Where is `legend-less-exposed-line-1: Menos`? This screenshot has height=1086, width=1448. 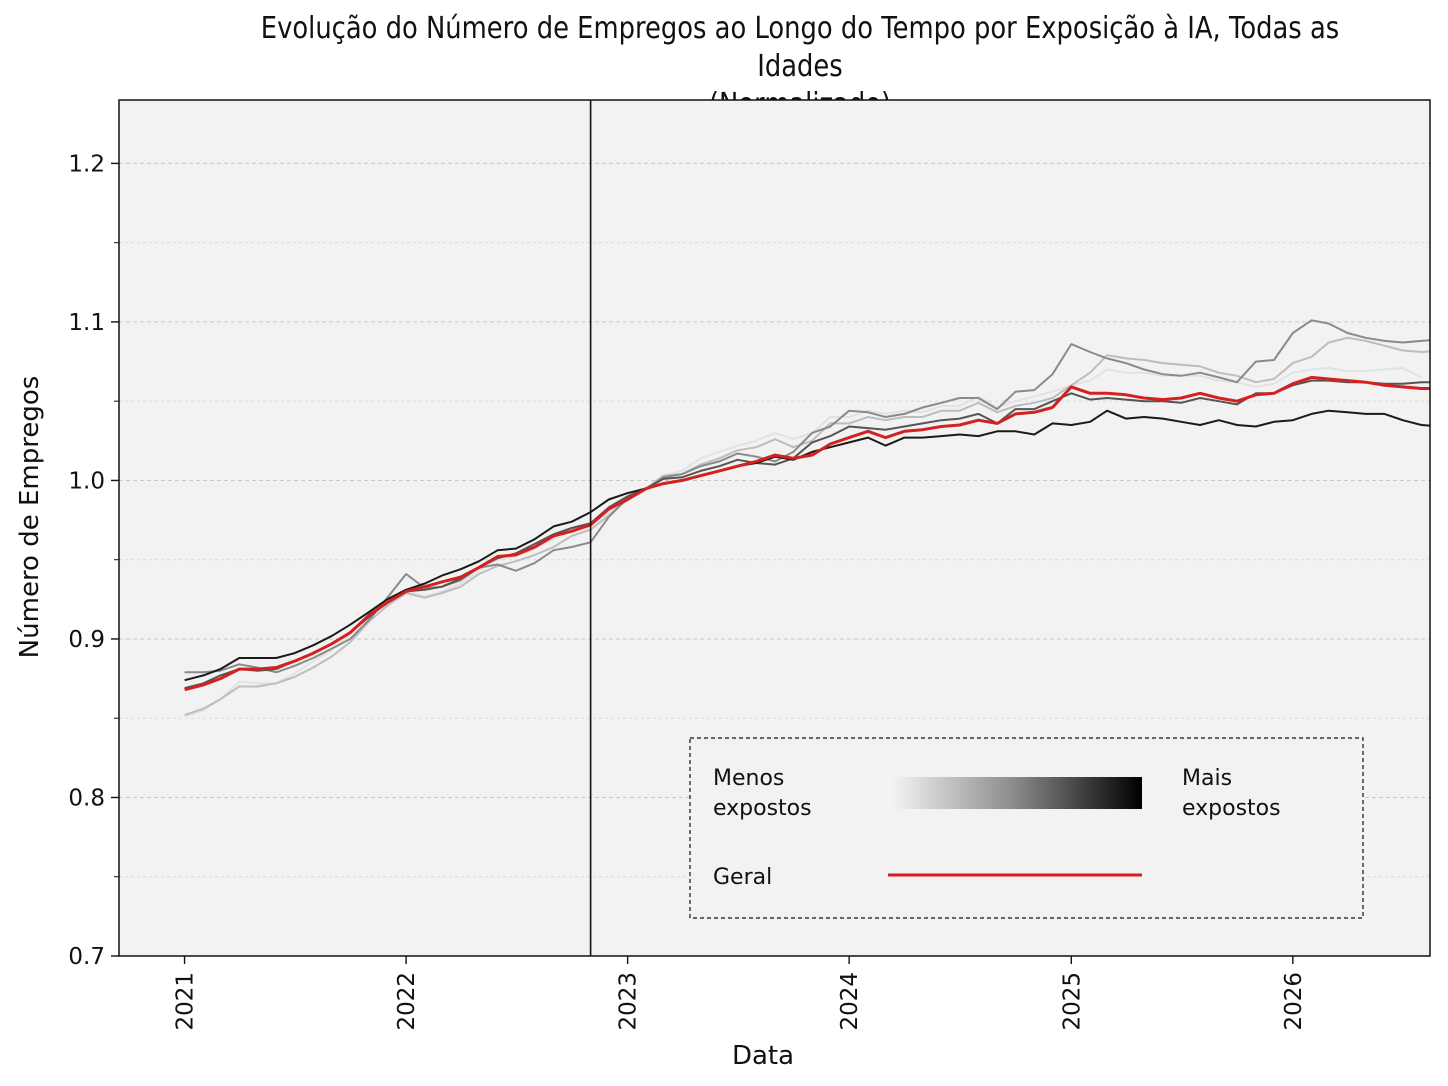 legend-less-exposed-line-1: Menos is located at coordinates (748, 778).